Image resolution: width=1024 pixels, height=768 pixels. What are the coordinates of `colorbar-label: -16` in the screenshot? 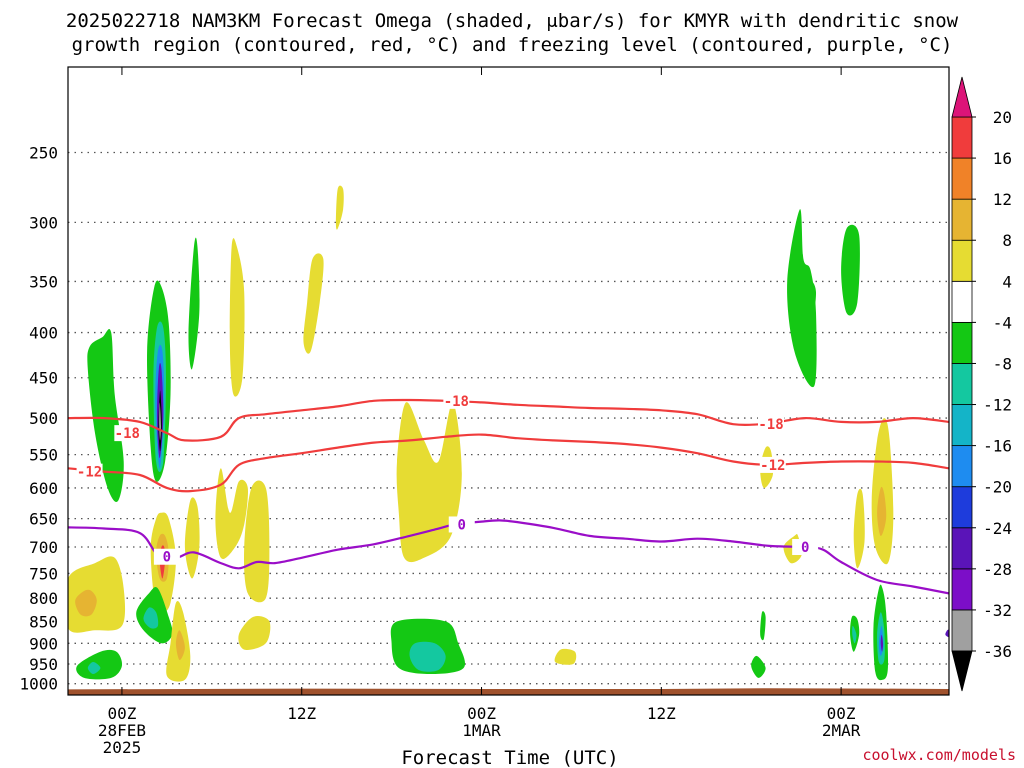 It's located at (997, 446).